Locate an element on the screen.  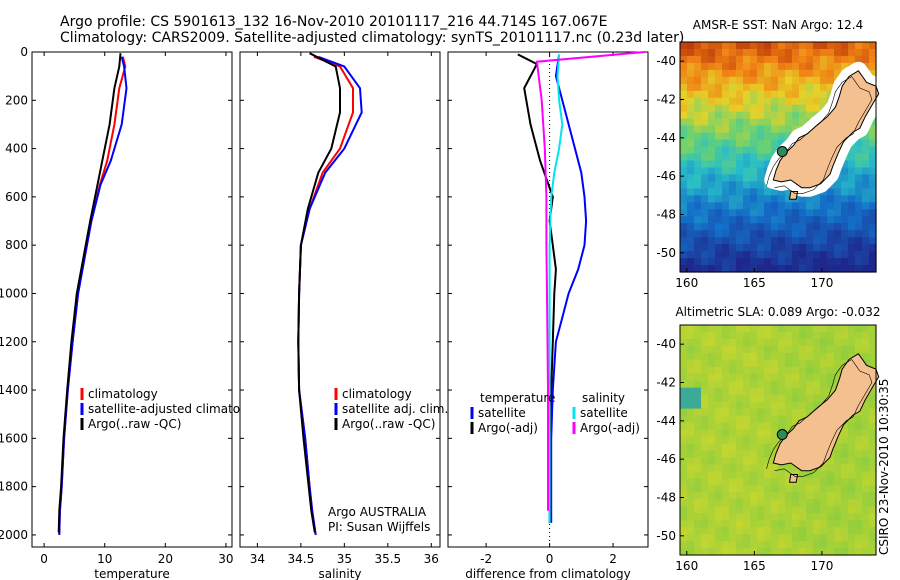
y-tick-label: -42 is located at coordinates (666, 100).